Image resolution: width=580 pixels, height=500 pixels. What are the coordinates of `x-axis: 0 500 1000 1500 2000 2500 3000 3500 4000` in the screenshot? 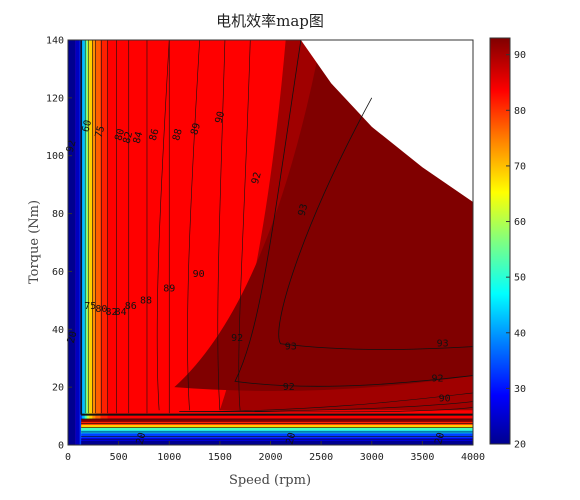 It's located at (275, 452).